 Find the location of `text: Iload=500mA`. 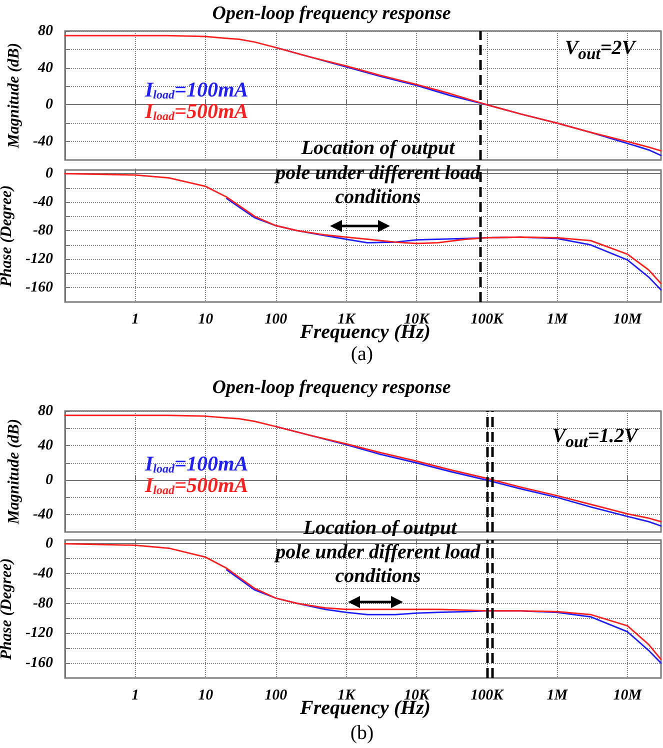

text: Iload=500mA is located at coordinates (196, 111).